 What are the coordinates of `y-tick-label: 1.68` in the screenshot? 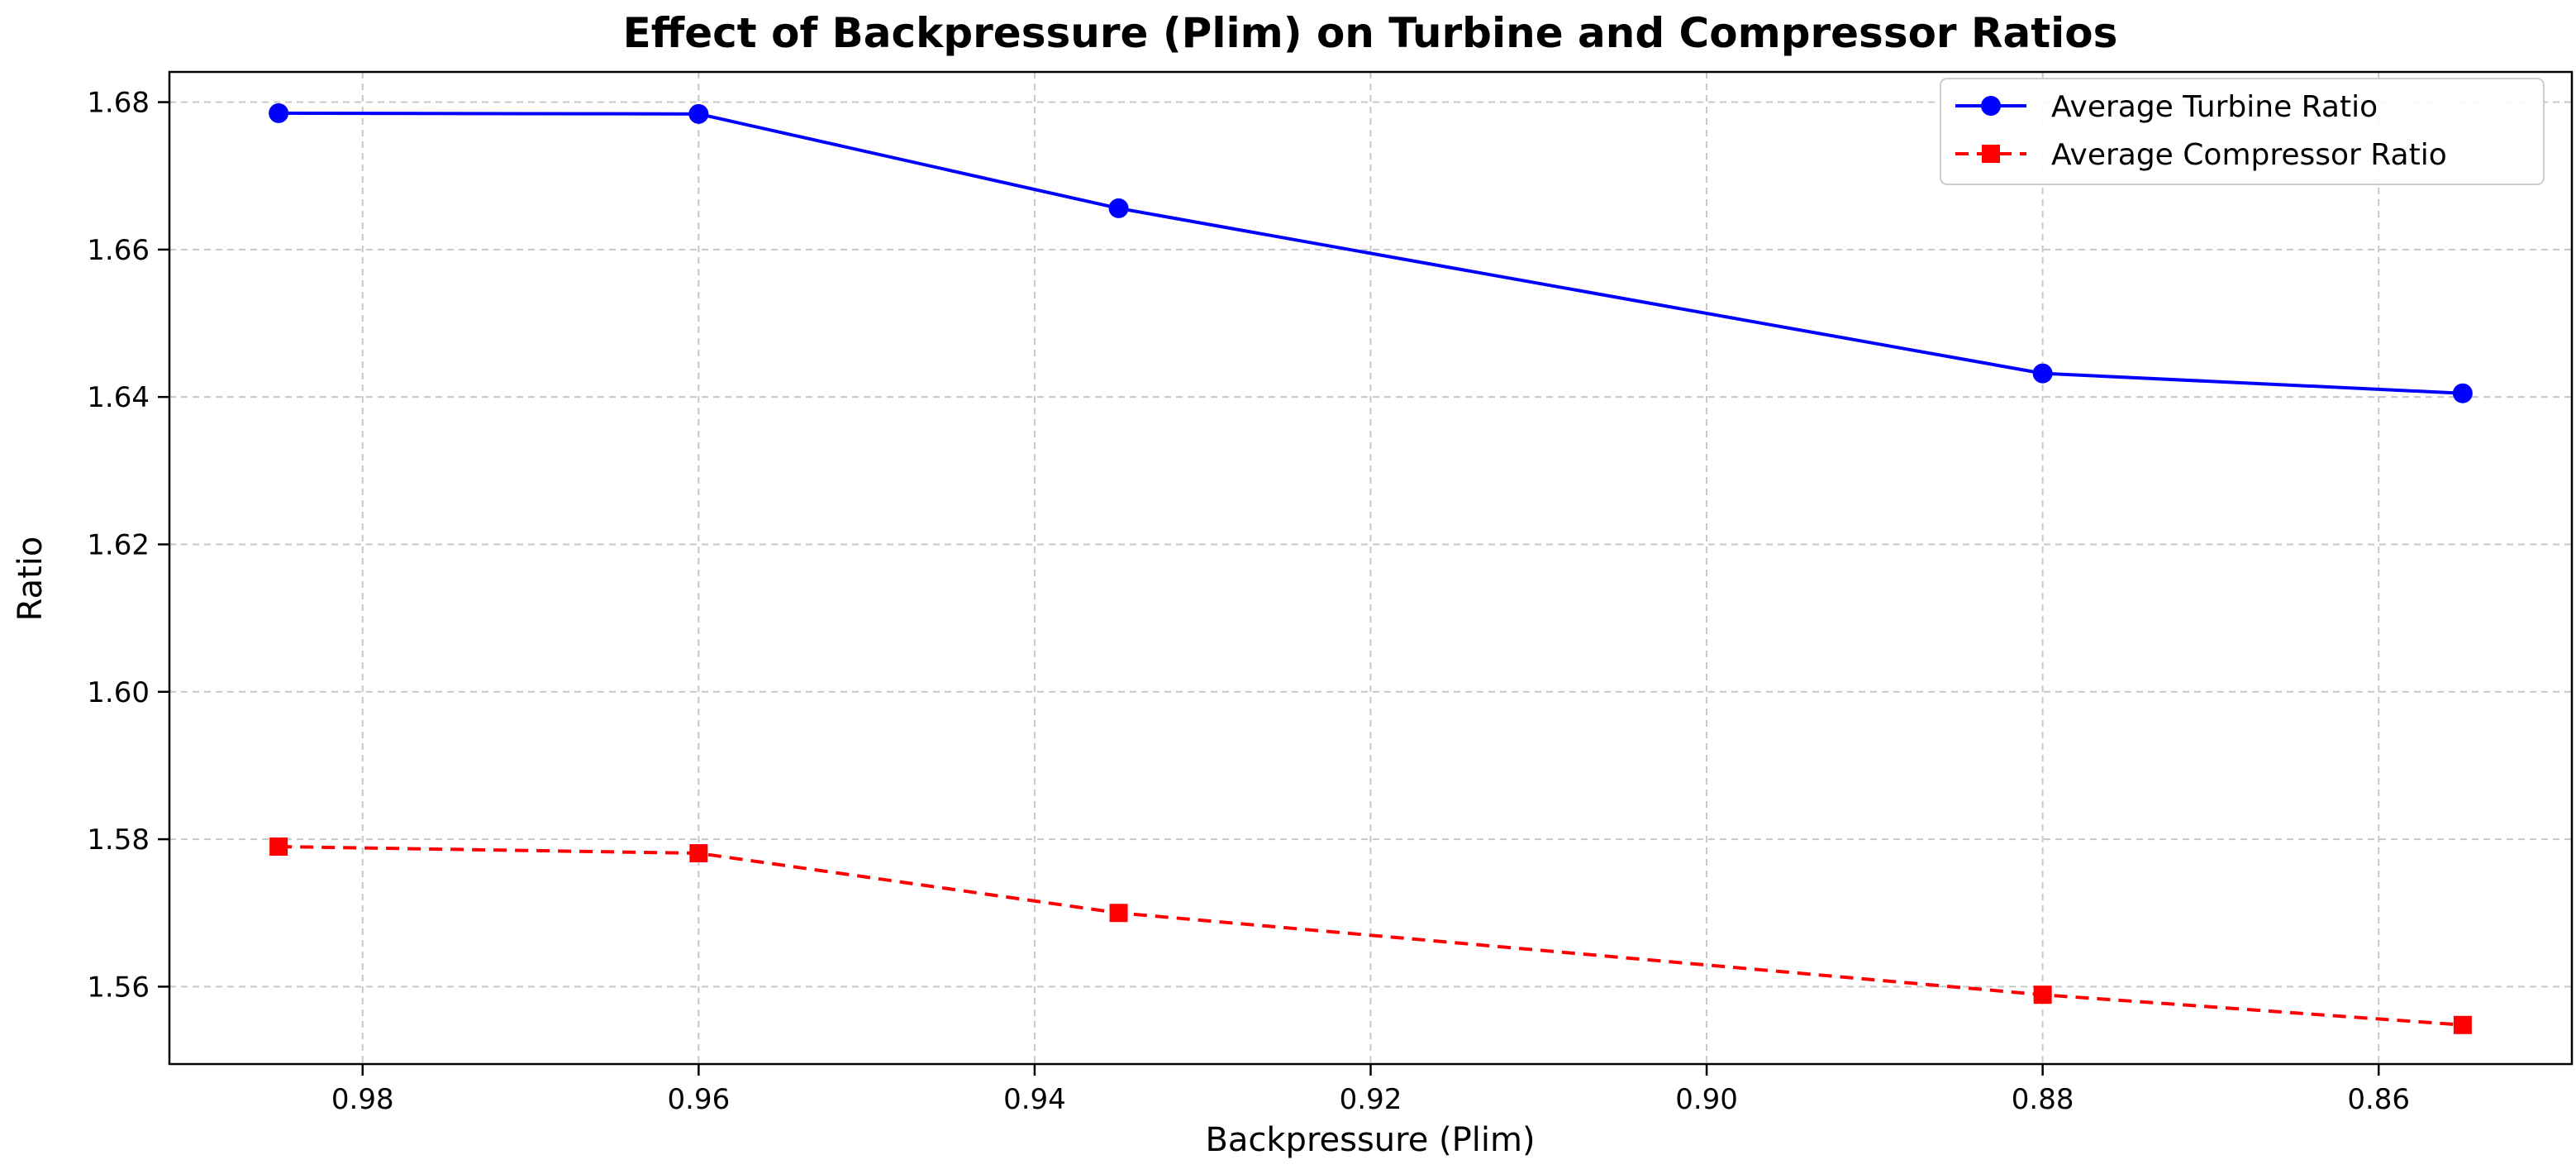 It's located at (119, 103).